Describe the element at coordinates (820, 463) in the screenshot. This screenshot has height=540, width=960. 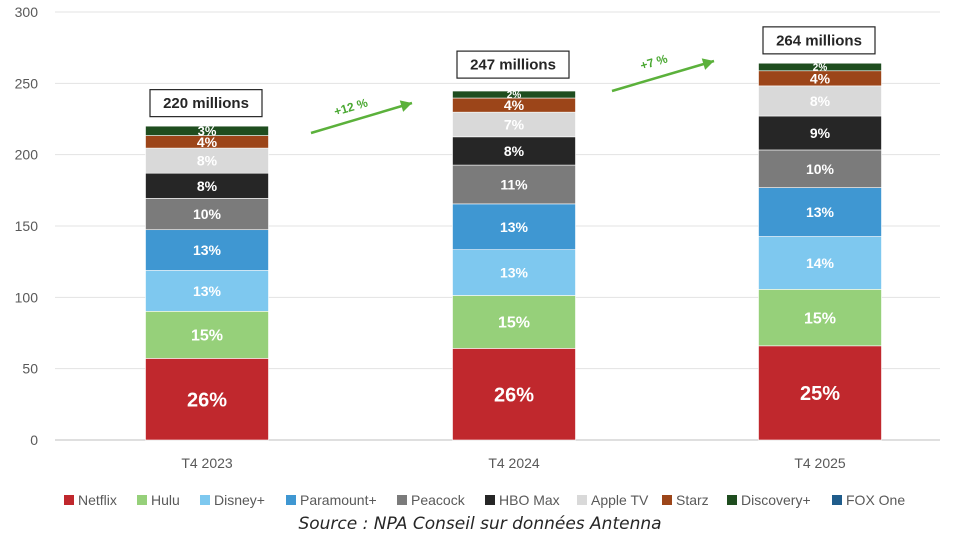
I see `x-tick-label: T4 2025` at that location.